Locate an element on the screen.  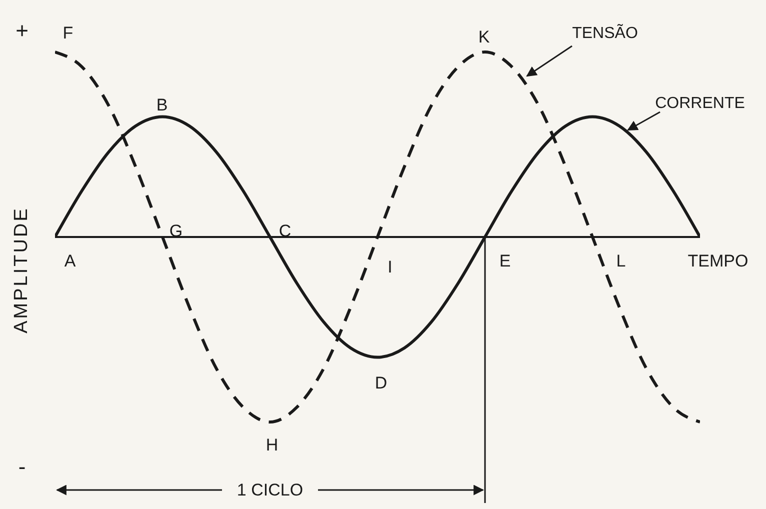
text: F is located at coordinates (68, 32).